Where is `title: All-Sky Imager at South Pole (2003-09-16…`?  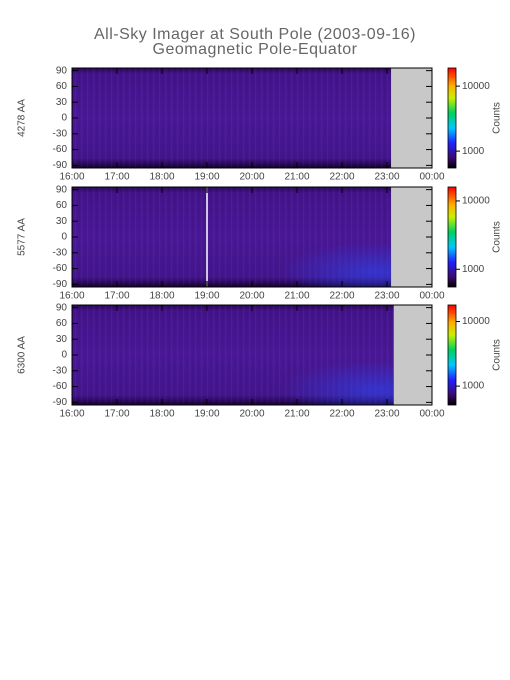
title: All-Sky Imager at South Pole (2003-09-16… is located at coordinates (255, 34).